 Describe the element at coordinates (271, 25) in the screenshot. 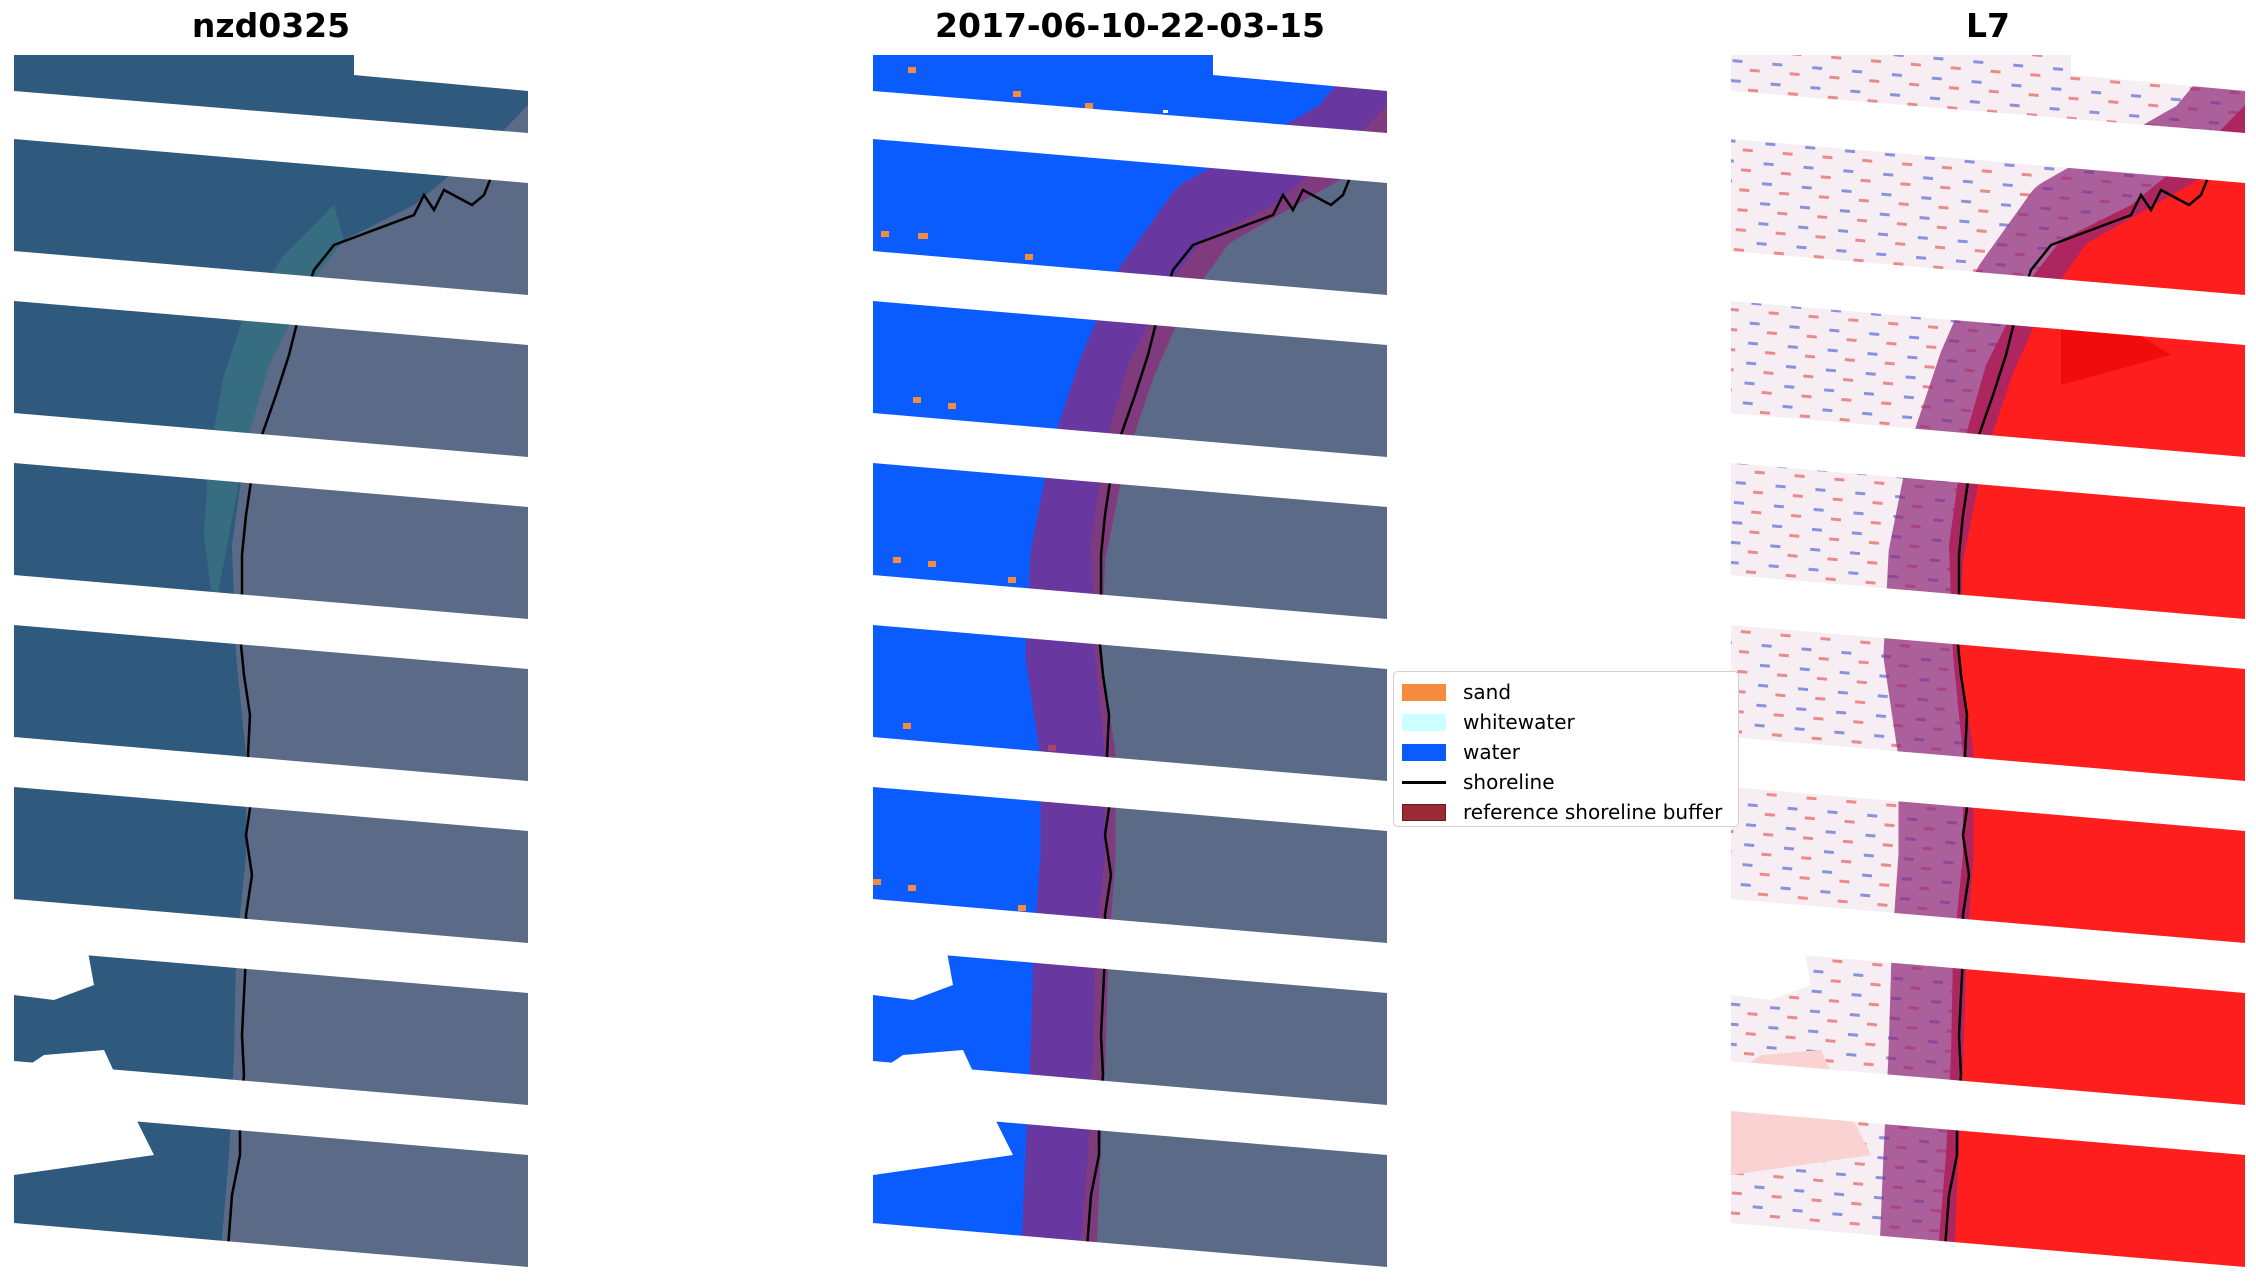

I see `panel-title-rgb: nzd0325` at that location.